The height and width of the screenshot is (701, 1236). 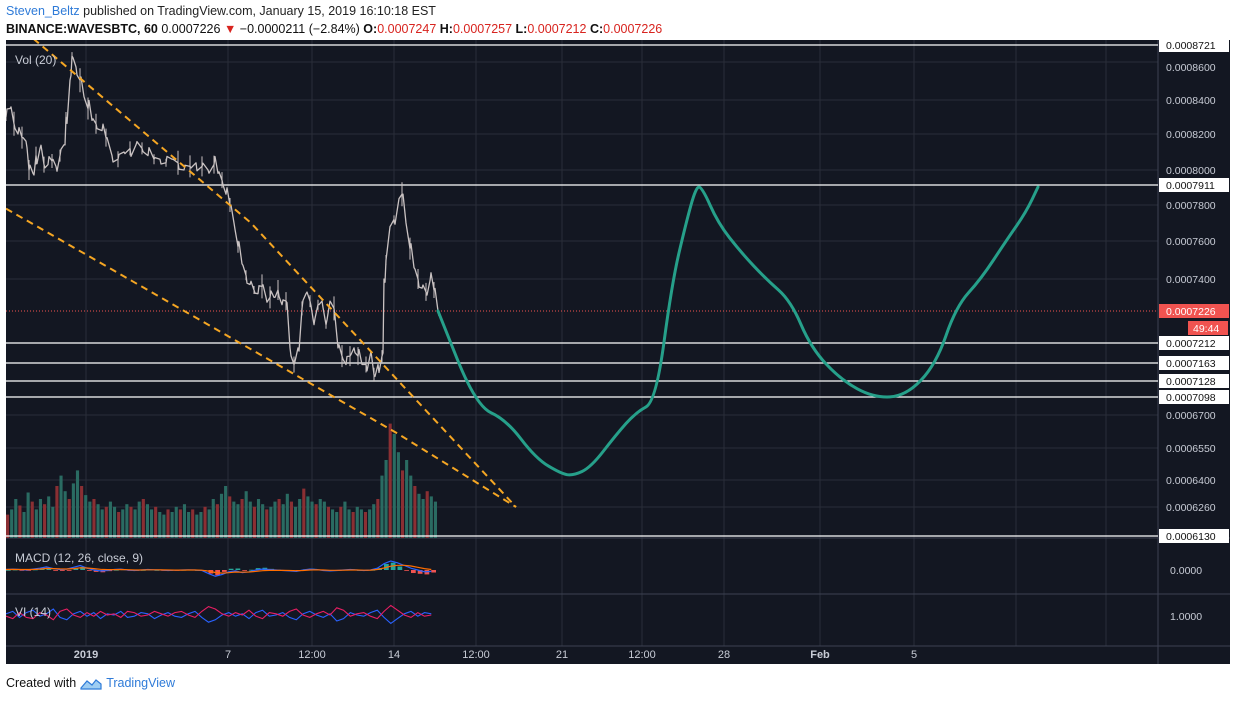 What do you see at coordinates (562, 655) in the screenshot?
I see `time-axis-label-5: 21` at bounding box center [562, 655].